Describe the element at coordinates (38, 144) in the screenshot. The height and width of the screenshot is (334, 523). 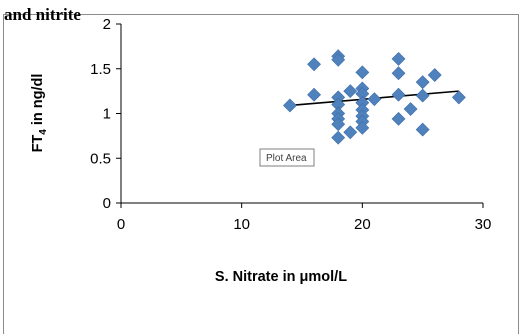
I see `y-axis-title-main: FT` at that location.